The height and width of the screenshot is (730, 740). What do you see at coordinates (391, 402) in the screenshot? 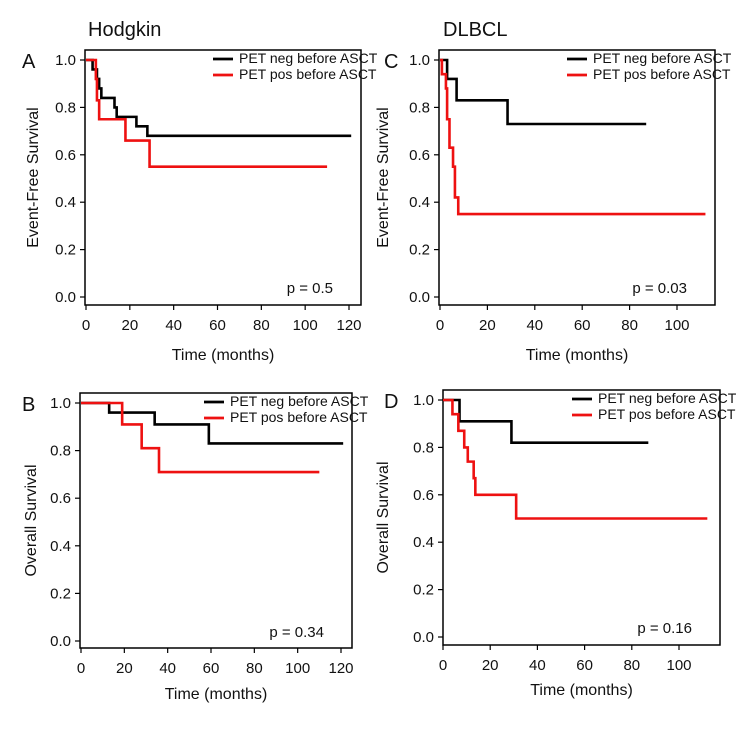
I see `panel-letter: D` at bounding box center [391, 402].